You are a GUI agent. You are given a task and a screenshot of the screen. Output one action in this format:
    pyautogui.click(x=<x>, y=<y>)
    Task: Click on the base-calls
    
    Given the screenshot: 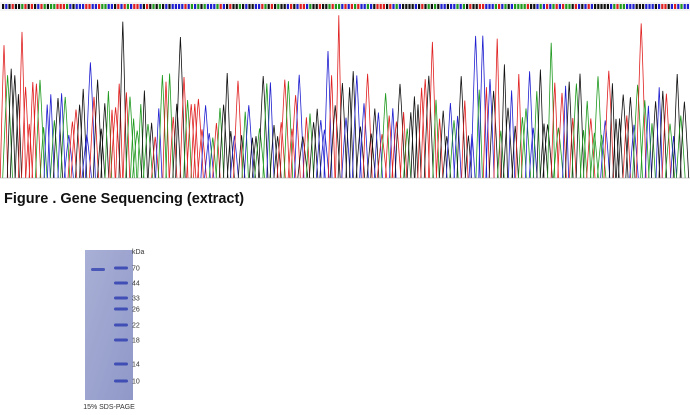 What is the action you would take?
    pyautogui.click(x=345, y=6)
    